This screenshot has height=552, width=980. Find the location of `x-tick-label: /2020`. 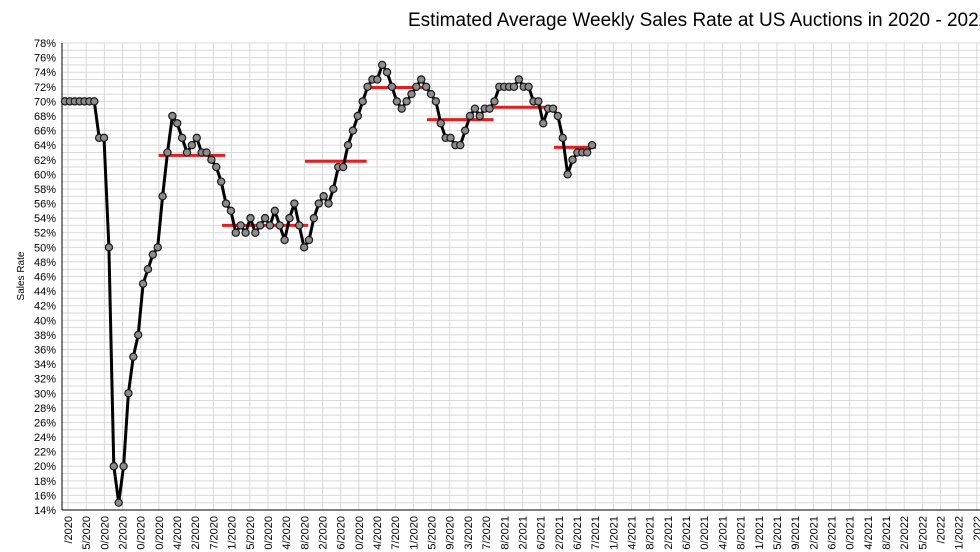

x-tick-label: /2020 is located at coordinates (69, 530).